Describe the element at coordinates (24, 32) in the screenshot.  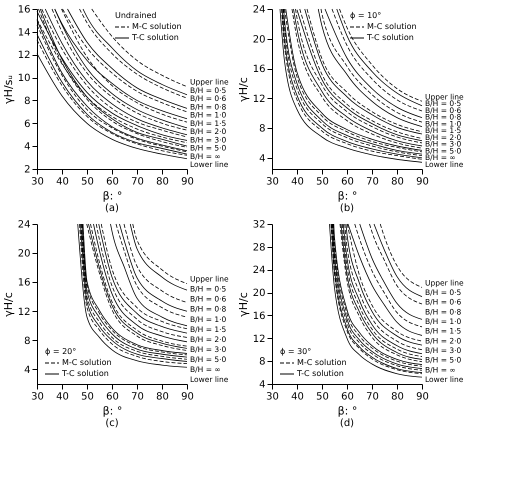
I see `y-tick-label: 14` at that location.